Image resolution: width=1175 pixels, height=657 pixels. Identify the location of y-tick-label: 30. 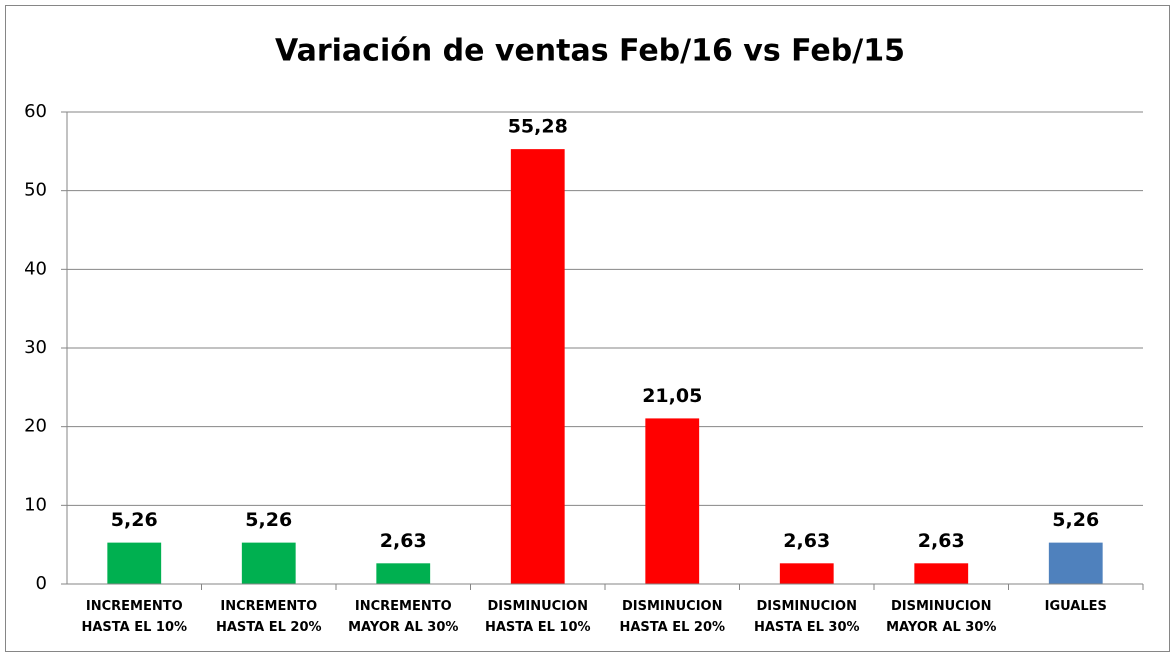
(35, 347).